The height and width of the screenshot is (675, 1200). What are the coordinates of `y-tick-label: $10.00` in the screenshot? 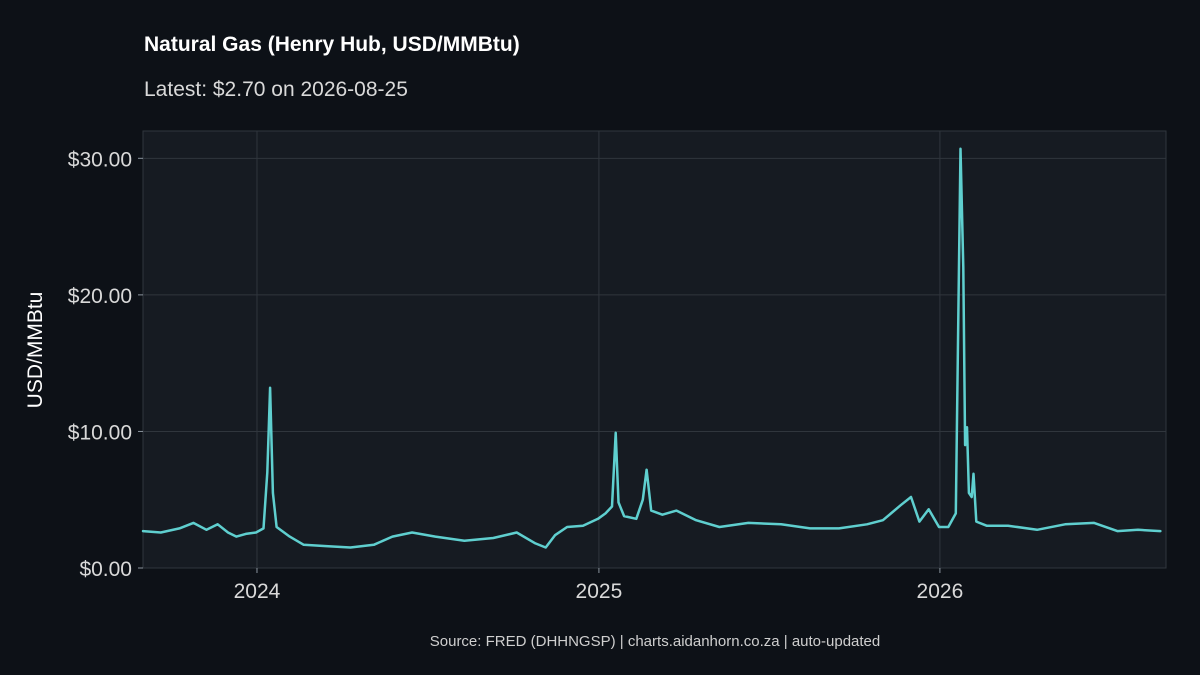 It's located at (100, 432).